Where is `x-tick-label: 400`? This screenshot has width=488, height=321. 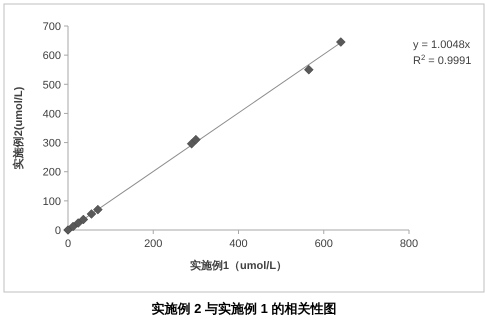
x-tick-label: 400 is located at coordinates (238, 244).